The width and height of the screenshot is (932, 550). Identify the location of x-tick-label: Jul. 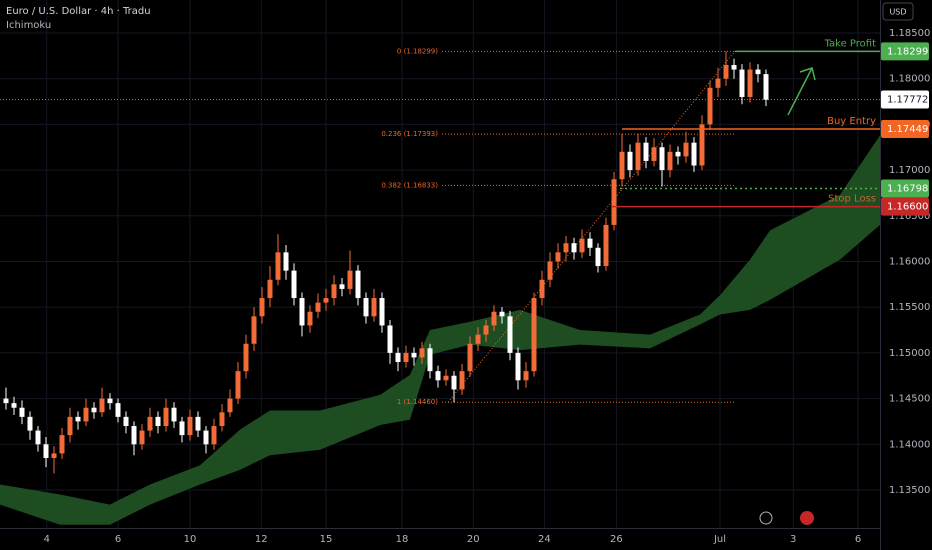
(719, 539).